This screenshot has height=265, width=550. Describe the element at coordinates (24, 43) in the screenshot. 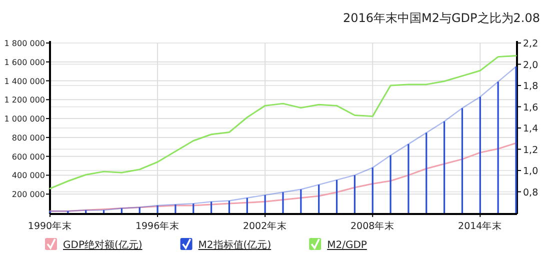

I see `y-tick-label: 1 800 000` at that location.